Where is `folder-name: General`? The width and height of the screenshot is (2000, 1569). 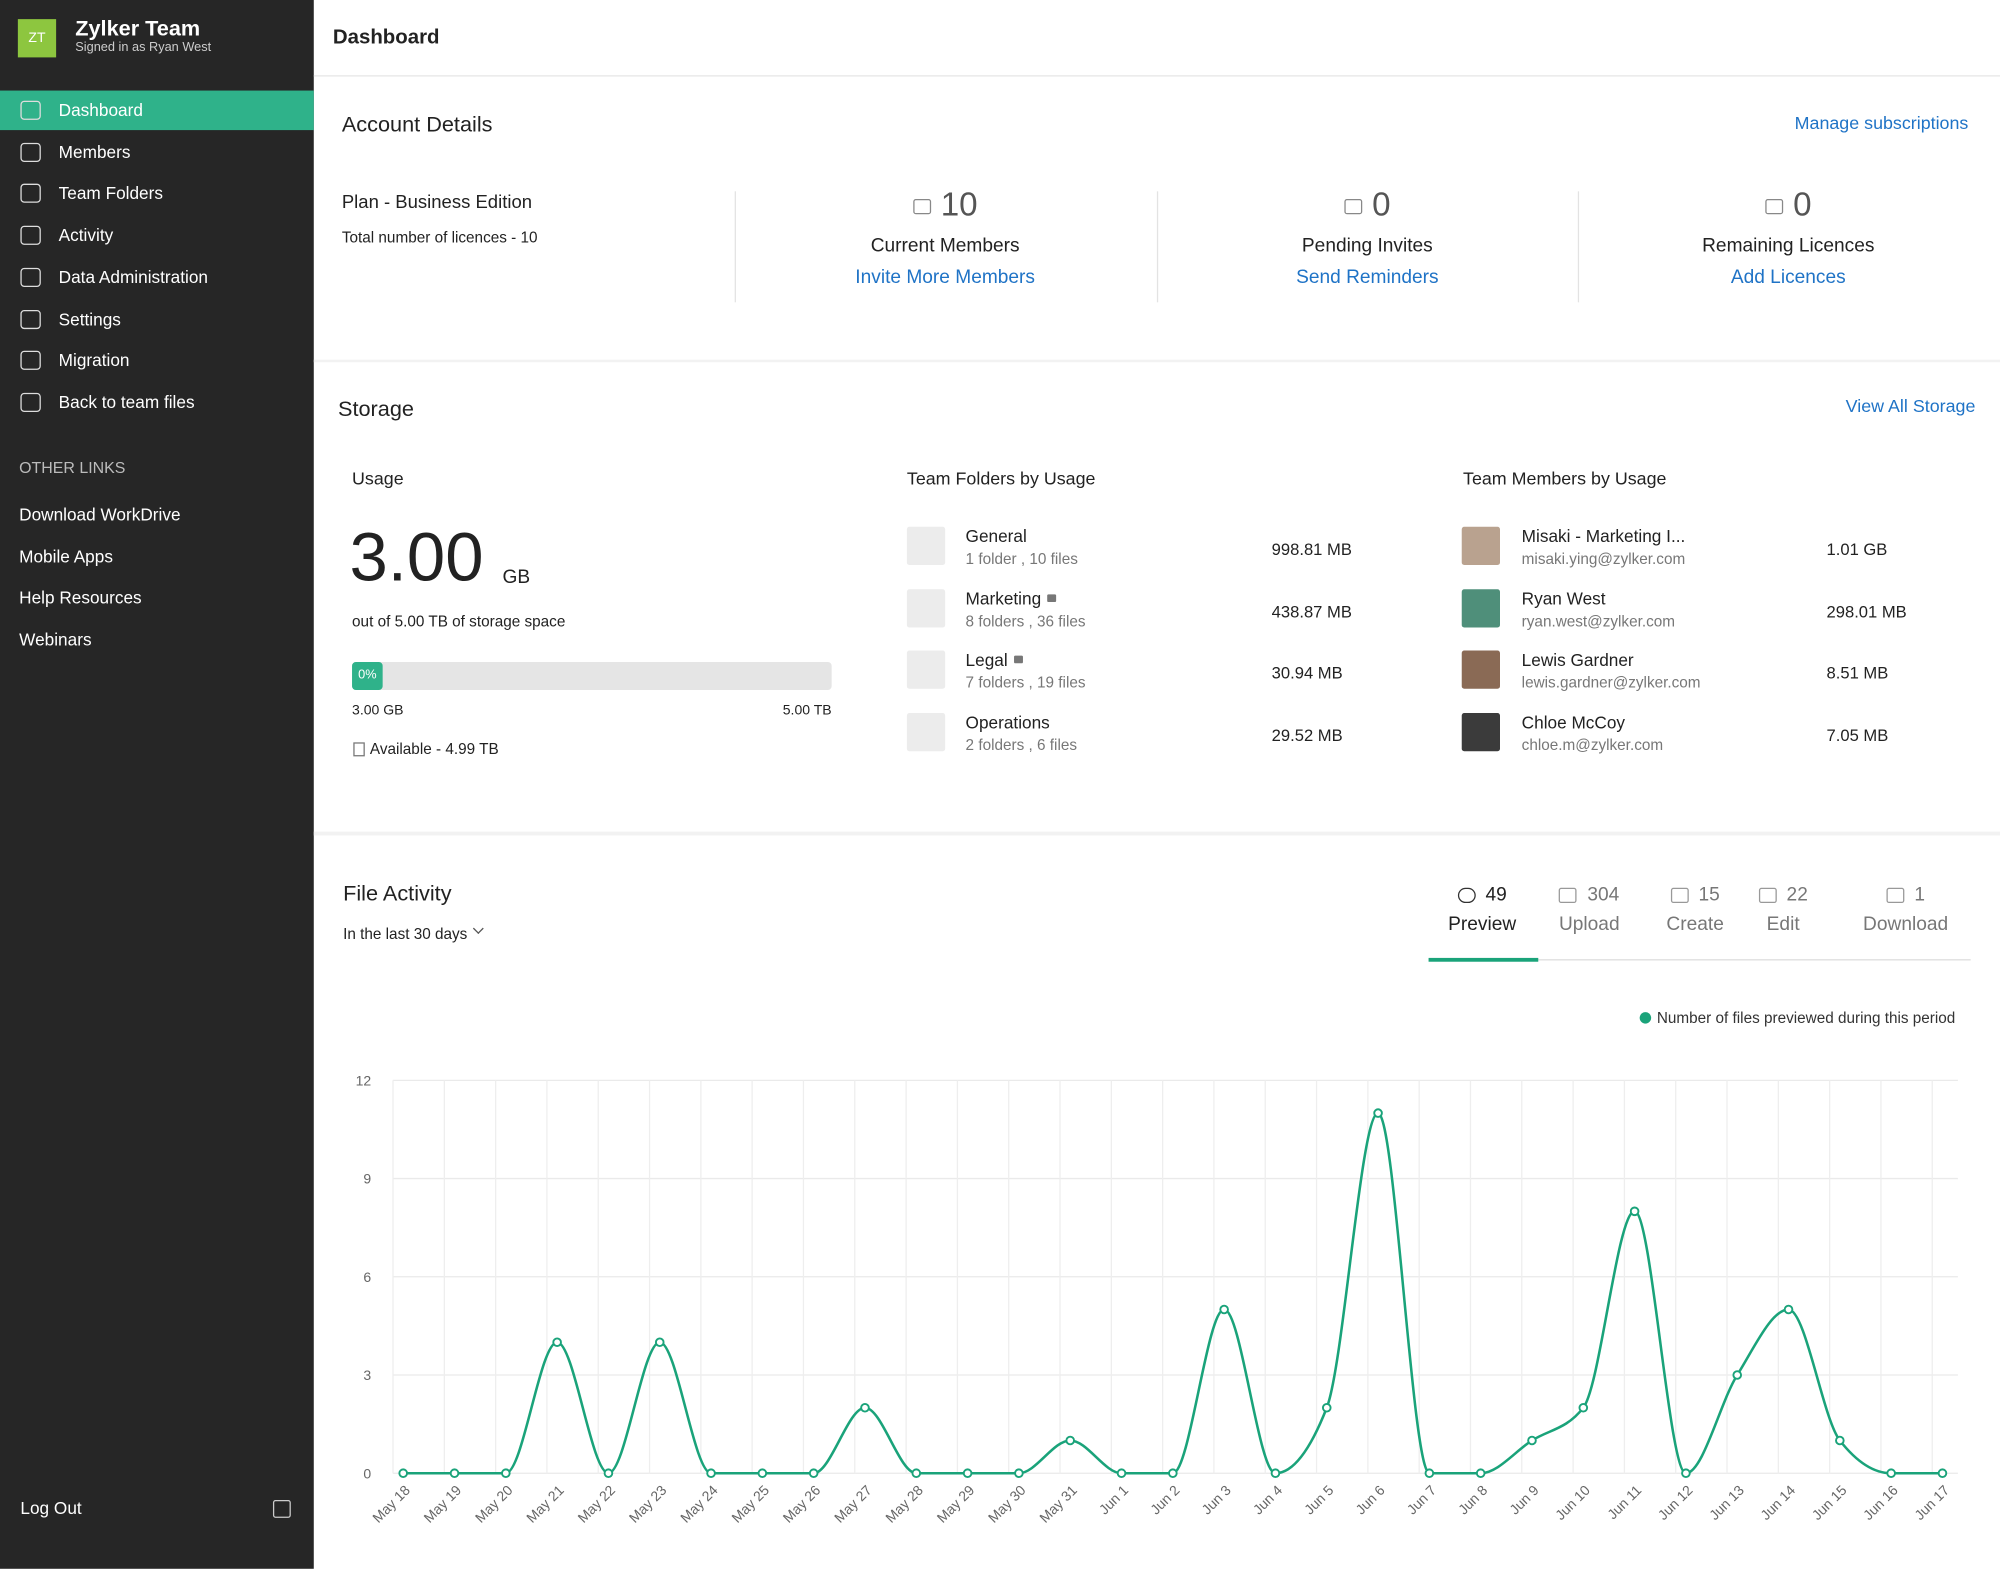 folder-name: General is located at coordinates (996, 536).